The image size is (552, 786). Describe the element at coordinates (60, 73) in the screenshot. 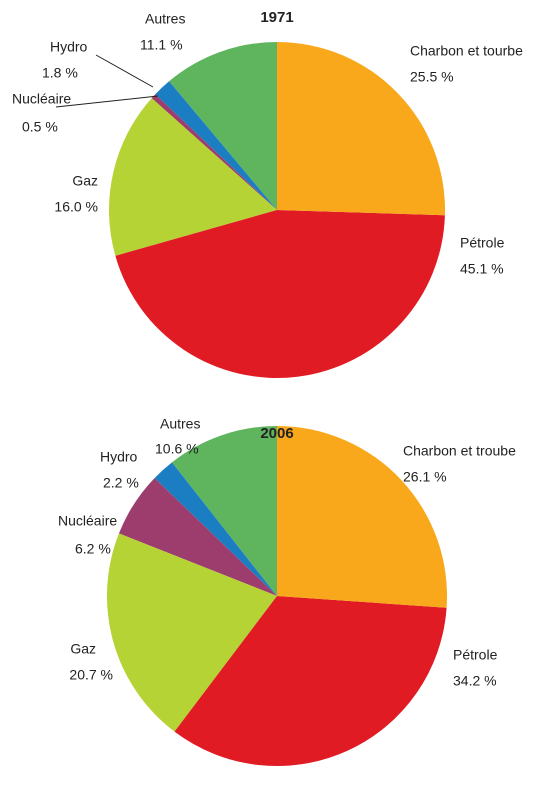

I see `slice-value: 1.8 %` at that location.